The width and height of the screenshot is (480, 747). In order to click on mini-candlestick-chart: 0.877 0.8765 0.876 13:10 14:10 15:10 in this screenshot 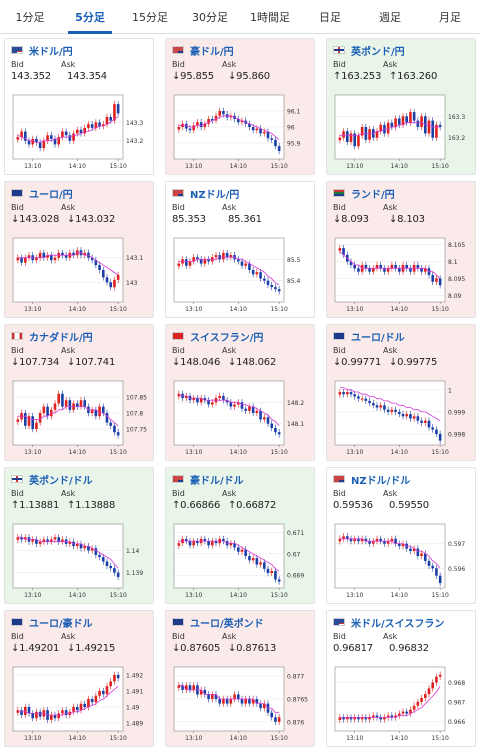, I will do `click(241, 704)`.